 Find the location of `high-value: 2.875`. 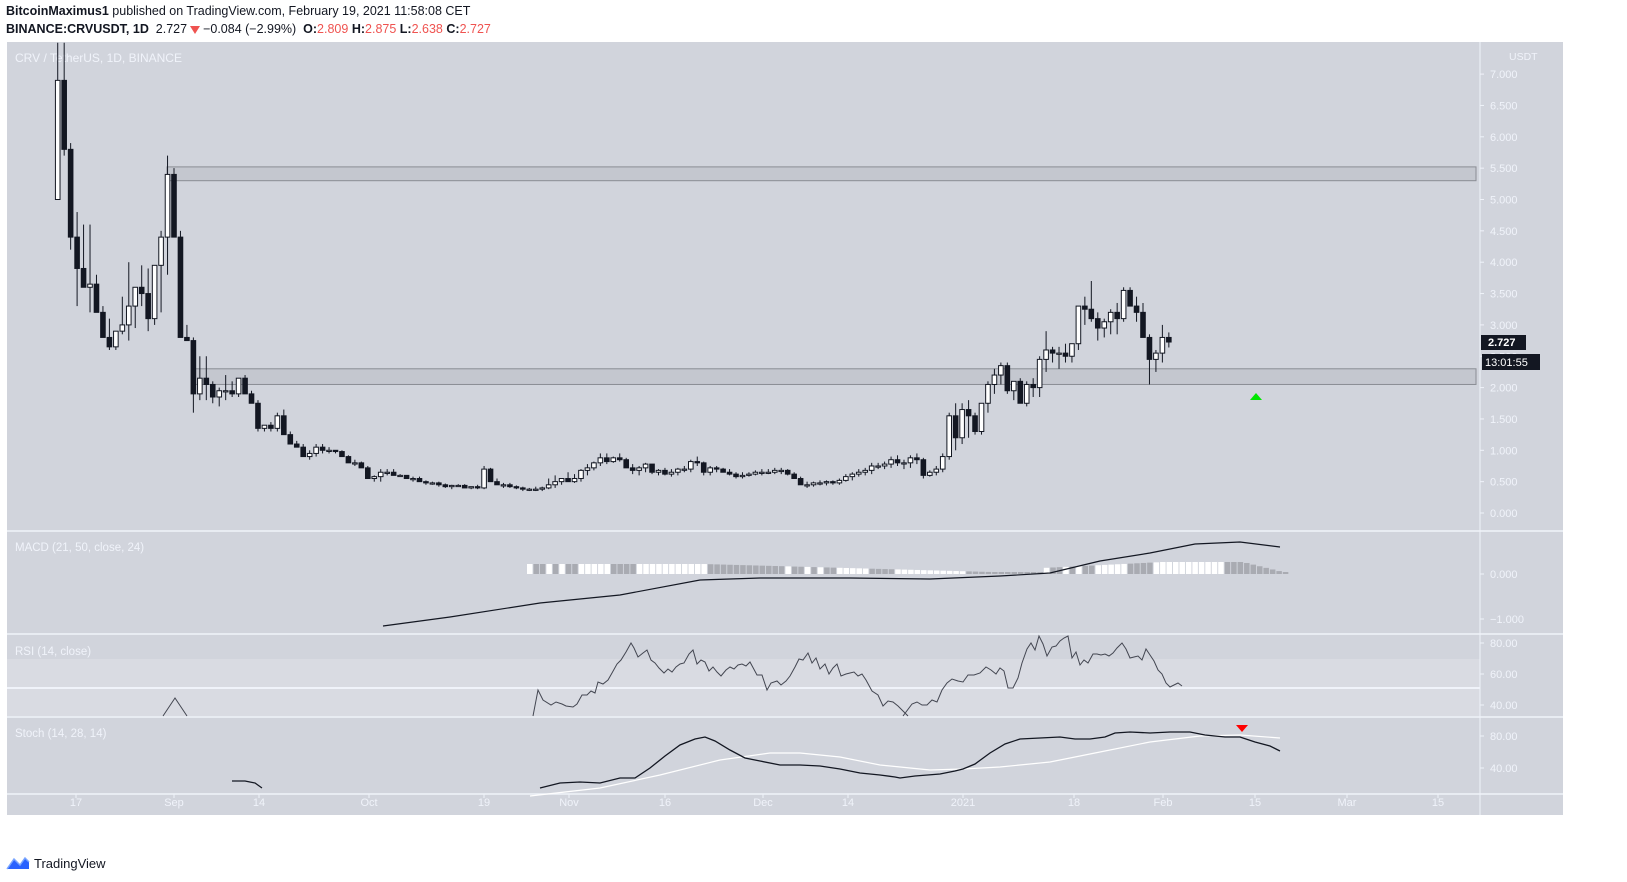

high-value: 2.875 is located at coordinates (381, 29).